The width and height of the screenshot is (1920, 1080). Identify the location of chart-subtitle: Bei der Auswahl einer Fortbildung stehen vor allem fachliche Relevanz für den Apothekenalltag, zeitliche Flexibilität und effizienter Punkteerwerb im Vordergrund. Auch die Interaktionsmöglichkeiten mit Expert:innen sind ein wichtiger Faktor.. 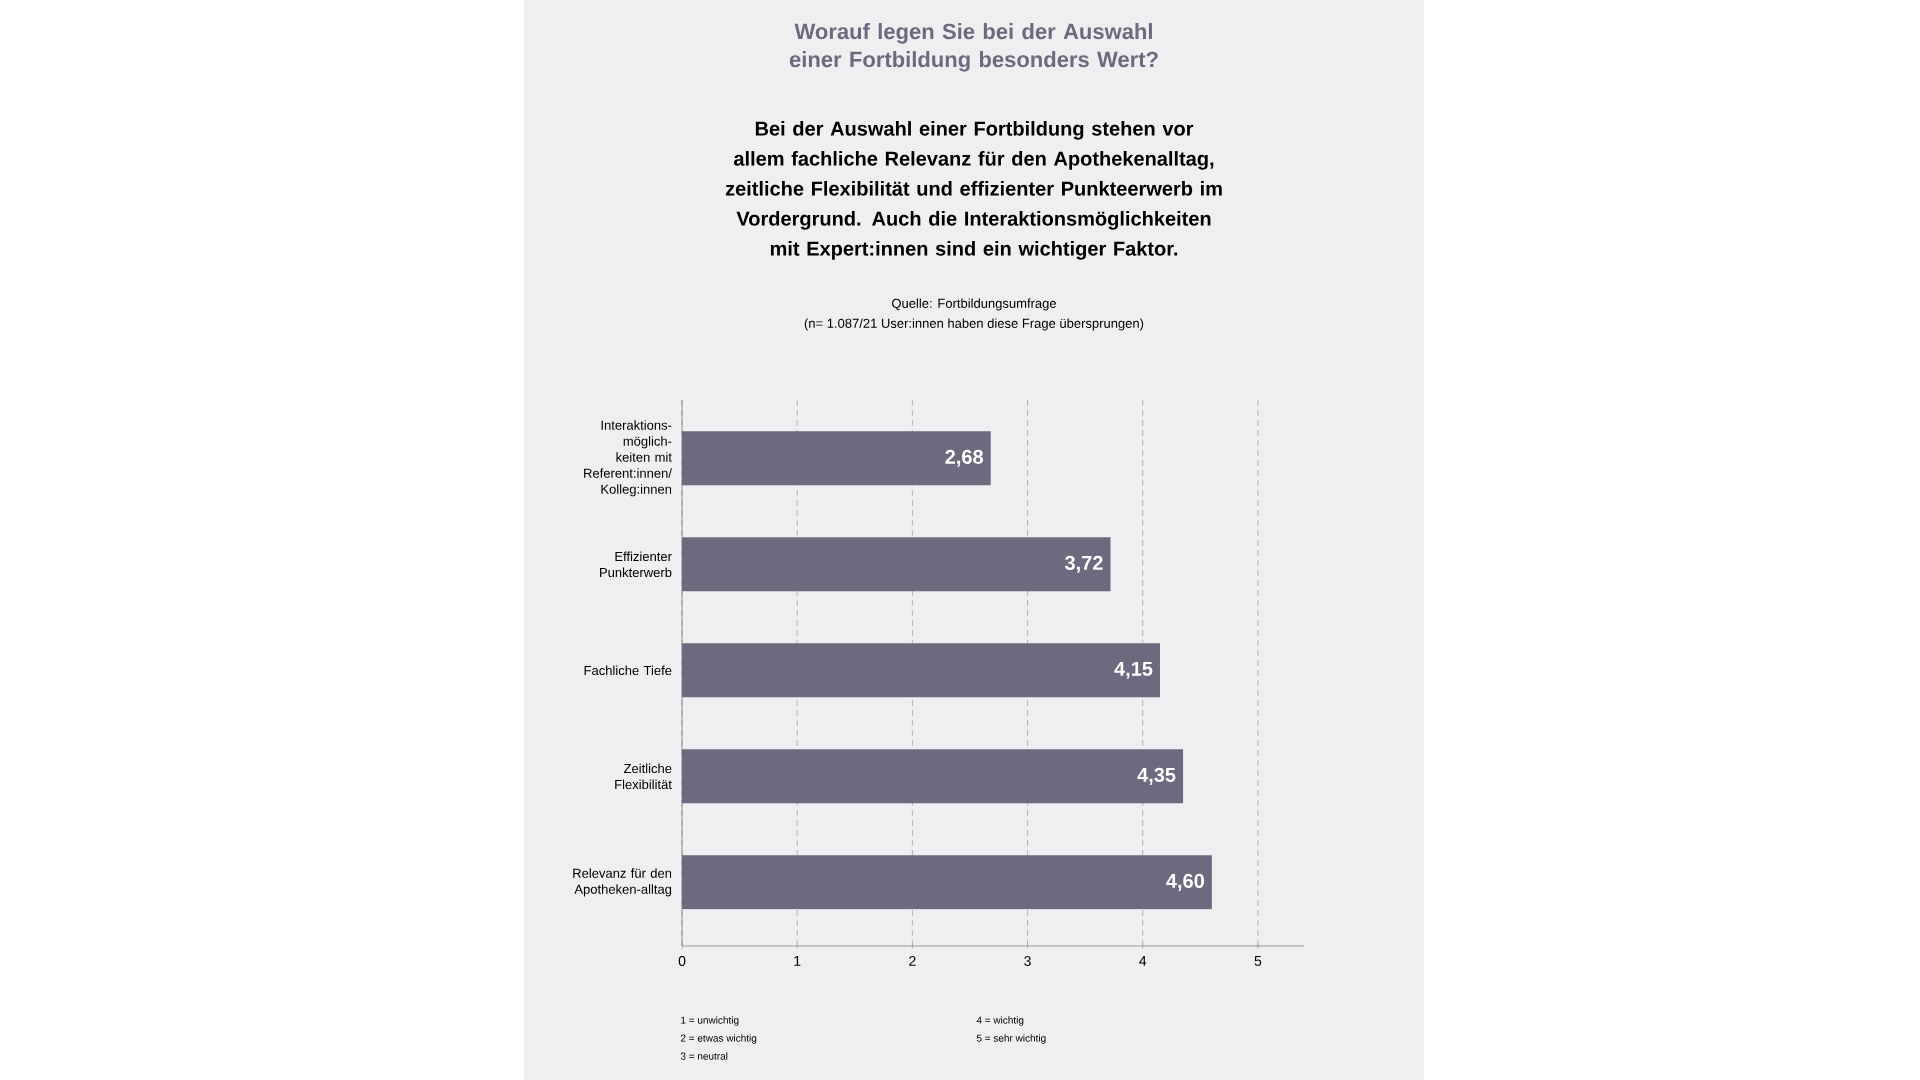
(973, 190).